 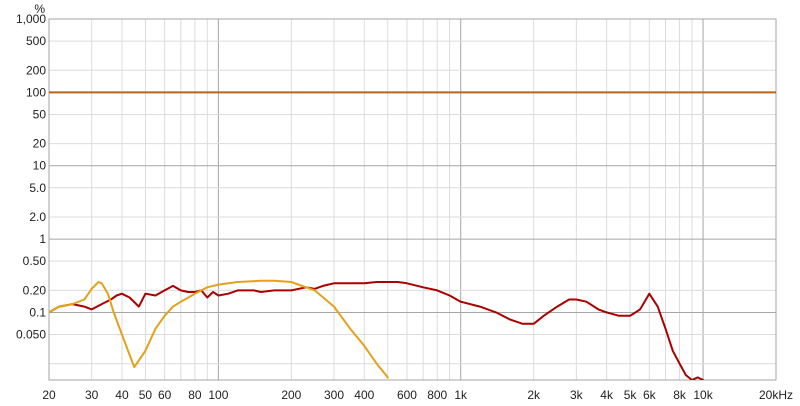 What do you see at coordinates (334, 395) in the screenshot?
I see `x-tick-label: 300` at bounding box center [334, 395].